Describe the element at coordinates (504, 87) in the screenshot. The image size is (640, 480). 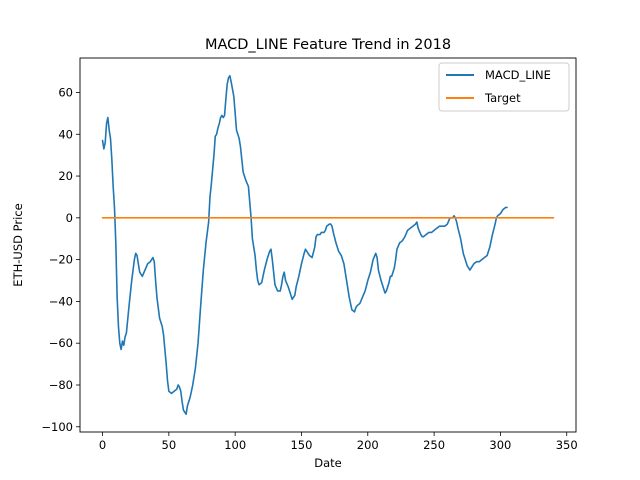
I see `legend: MACD_LINE Target` at that location.